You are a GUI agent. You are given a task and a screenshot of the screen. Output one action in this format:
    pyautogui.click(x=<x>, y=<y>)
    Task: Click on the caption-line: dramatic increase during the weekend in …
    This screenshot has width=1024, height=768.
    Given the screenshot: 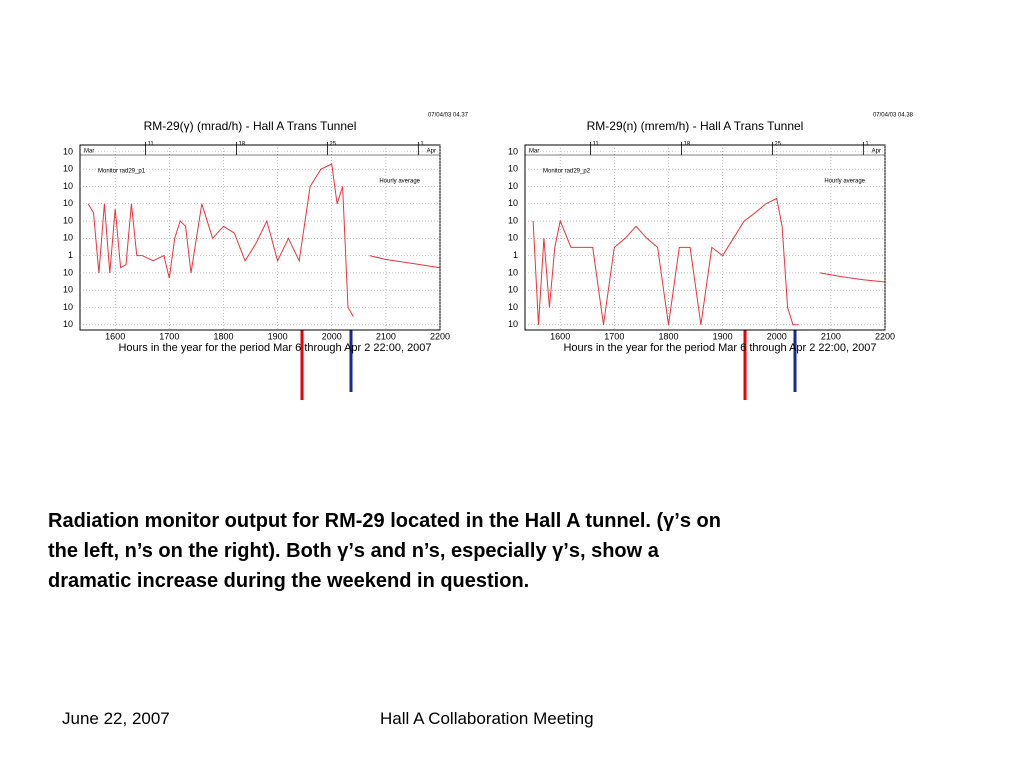 What is the action you would take?
    pyautogui.click(x=288, y=581)
    